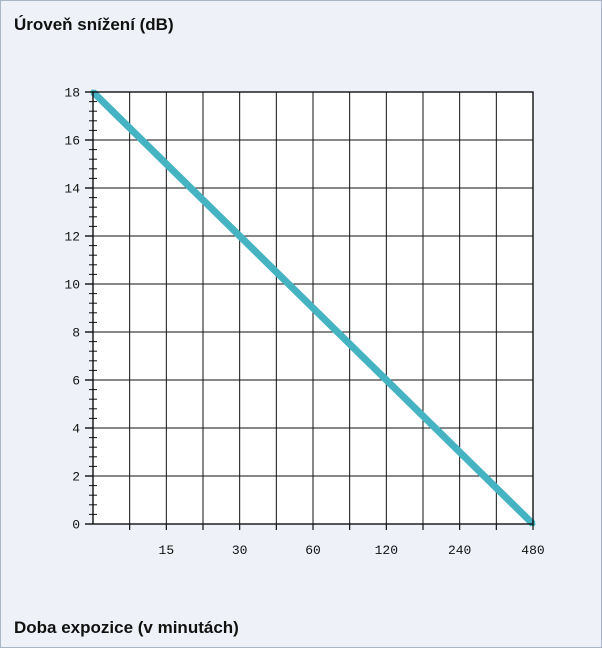 This screenshot has width=602, height=648. What do you see at coordinates (72, 93) in the screenshot?
I see `y-tick-label: 18` at bounding box center [72, 93].